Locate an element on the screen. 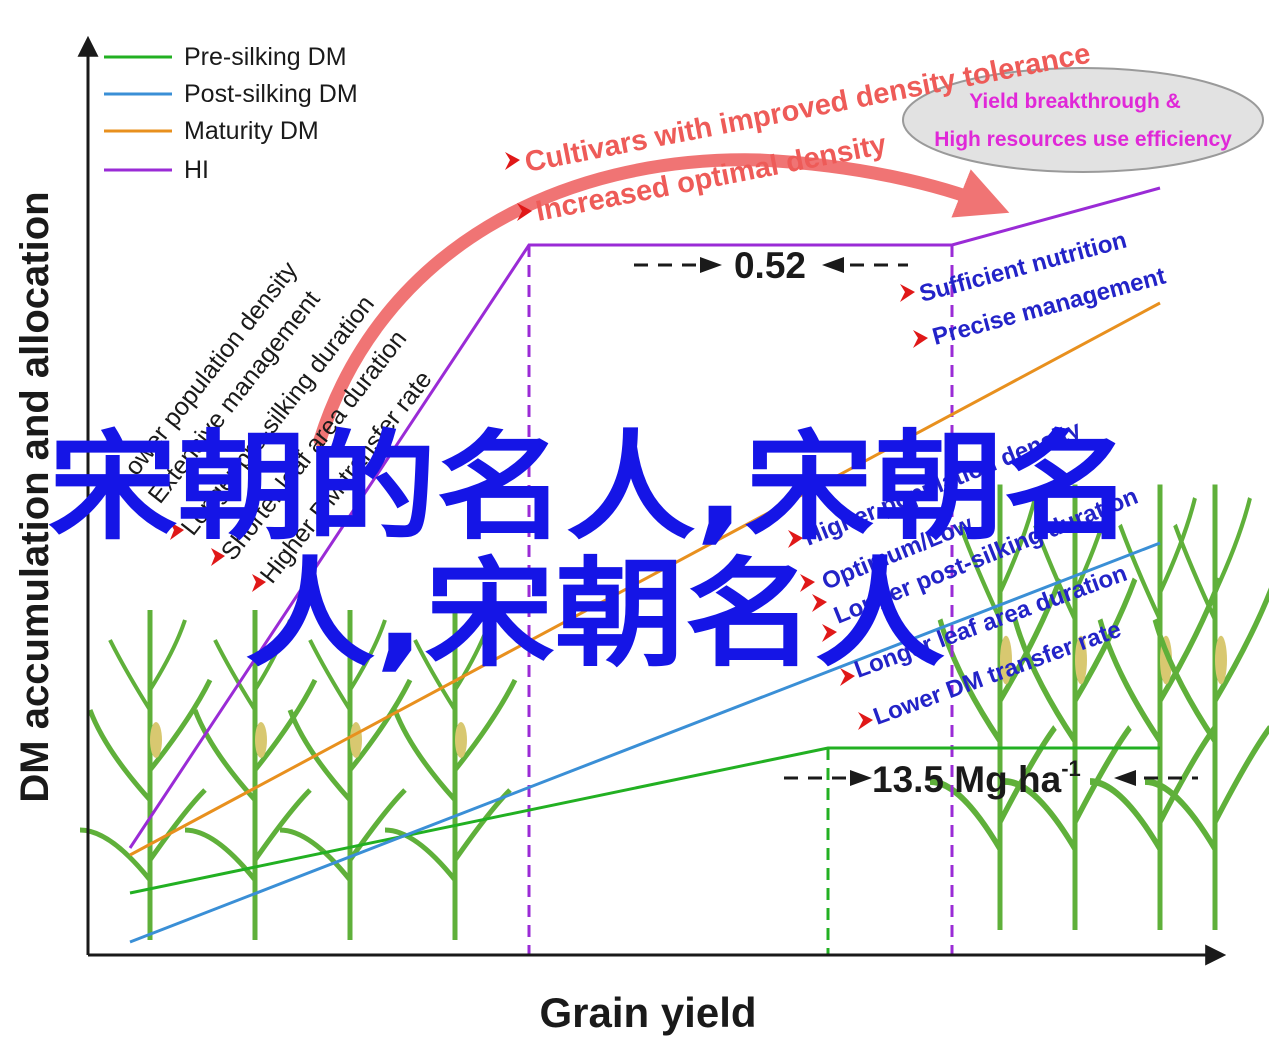 The width and height of the screenshot is (1269, 1041). bubble-line-1: Yield breakthrough & is located at coordinates (1075, 101).